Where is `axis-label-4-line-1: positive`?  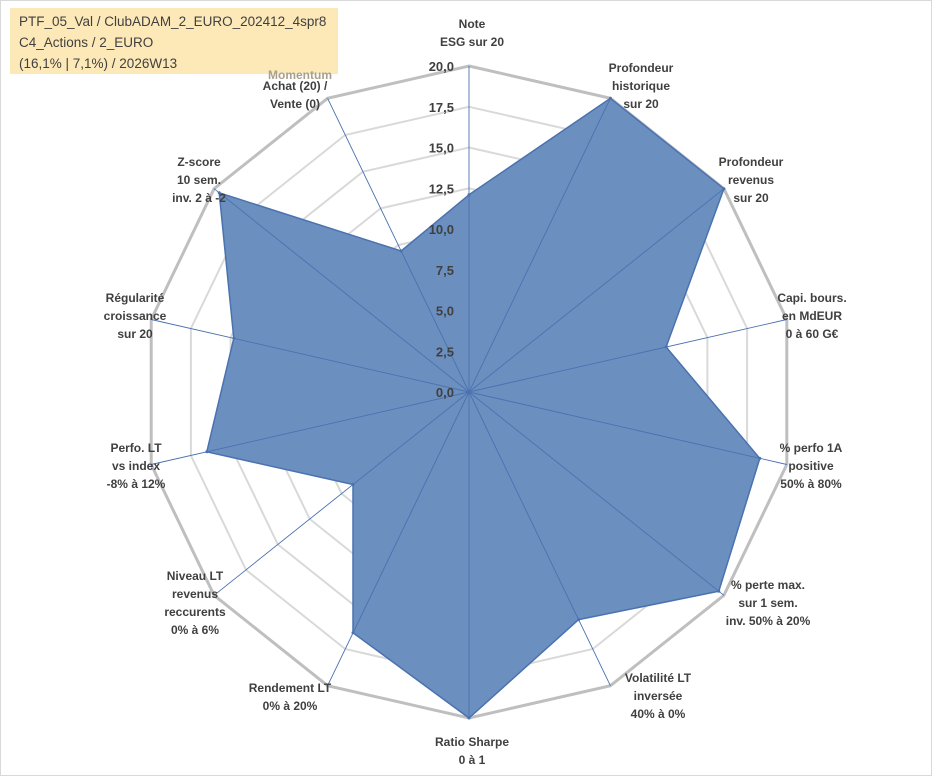 axis-label-4-line-1: positive is located at coordinates (811, 466).